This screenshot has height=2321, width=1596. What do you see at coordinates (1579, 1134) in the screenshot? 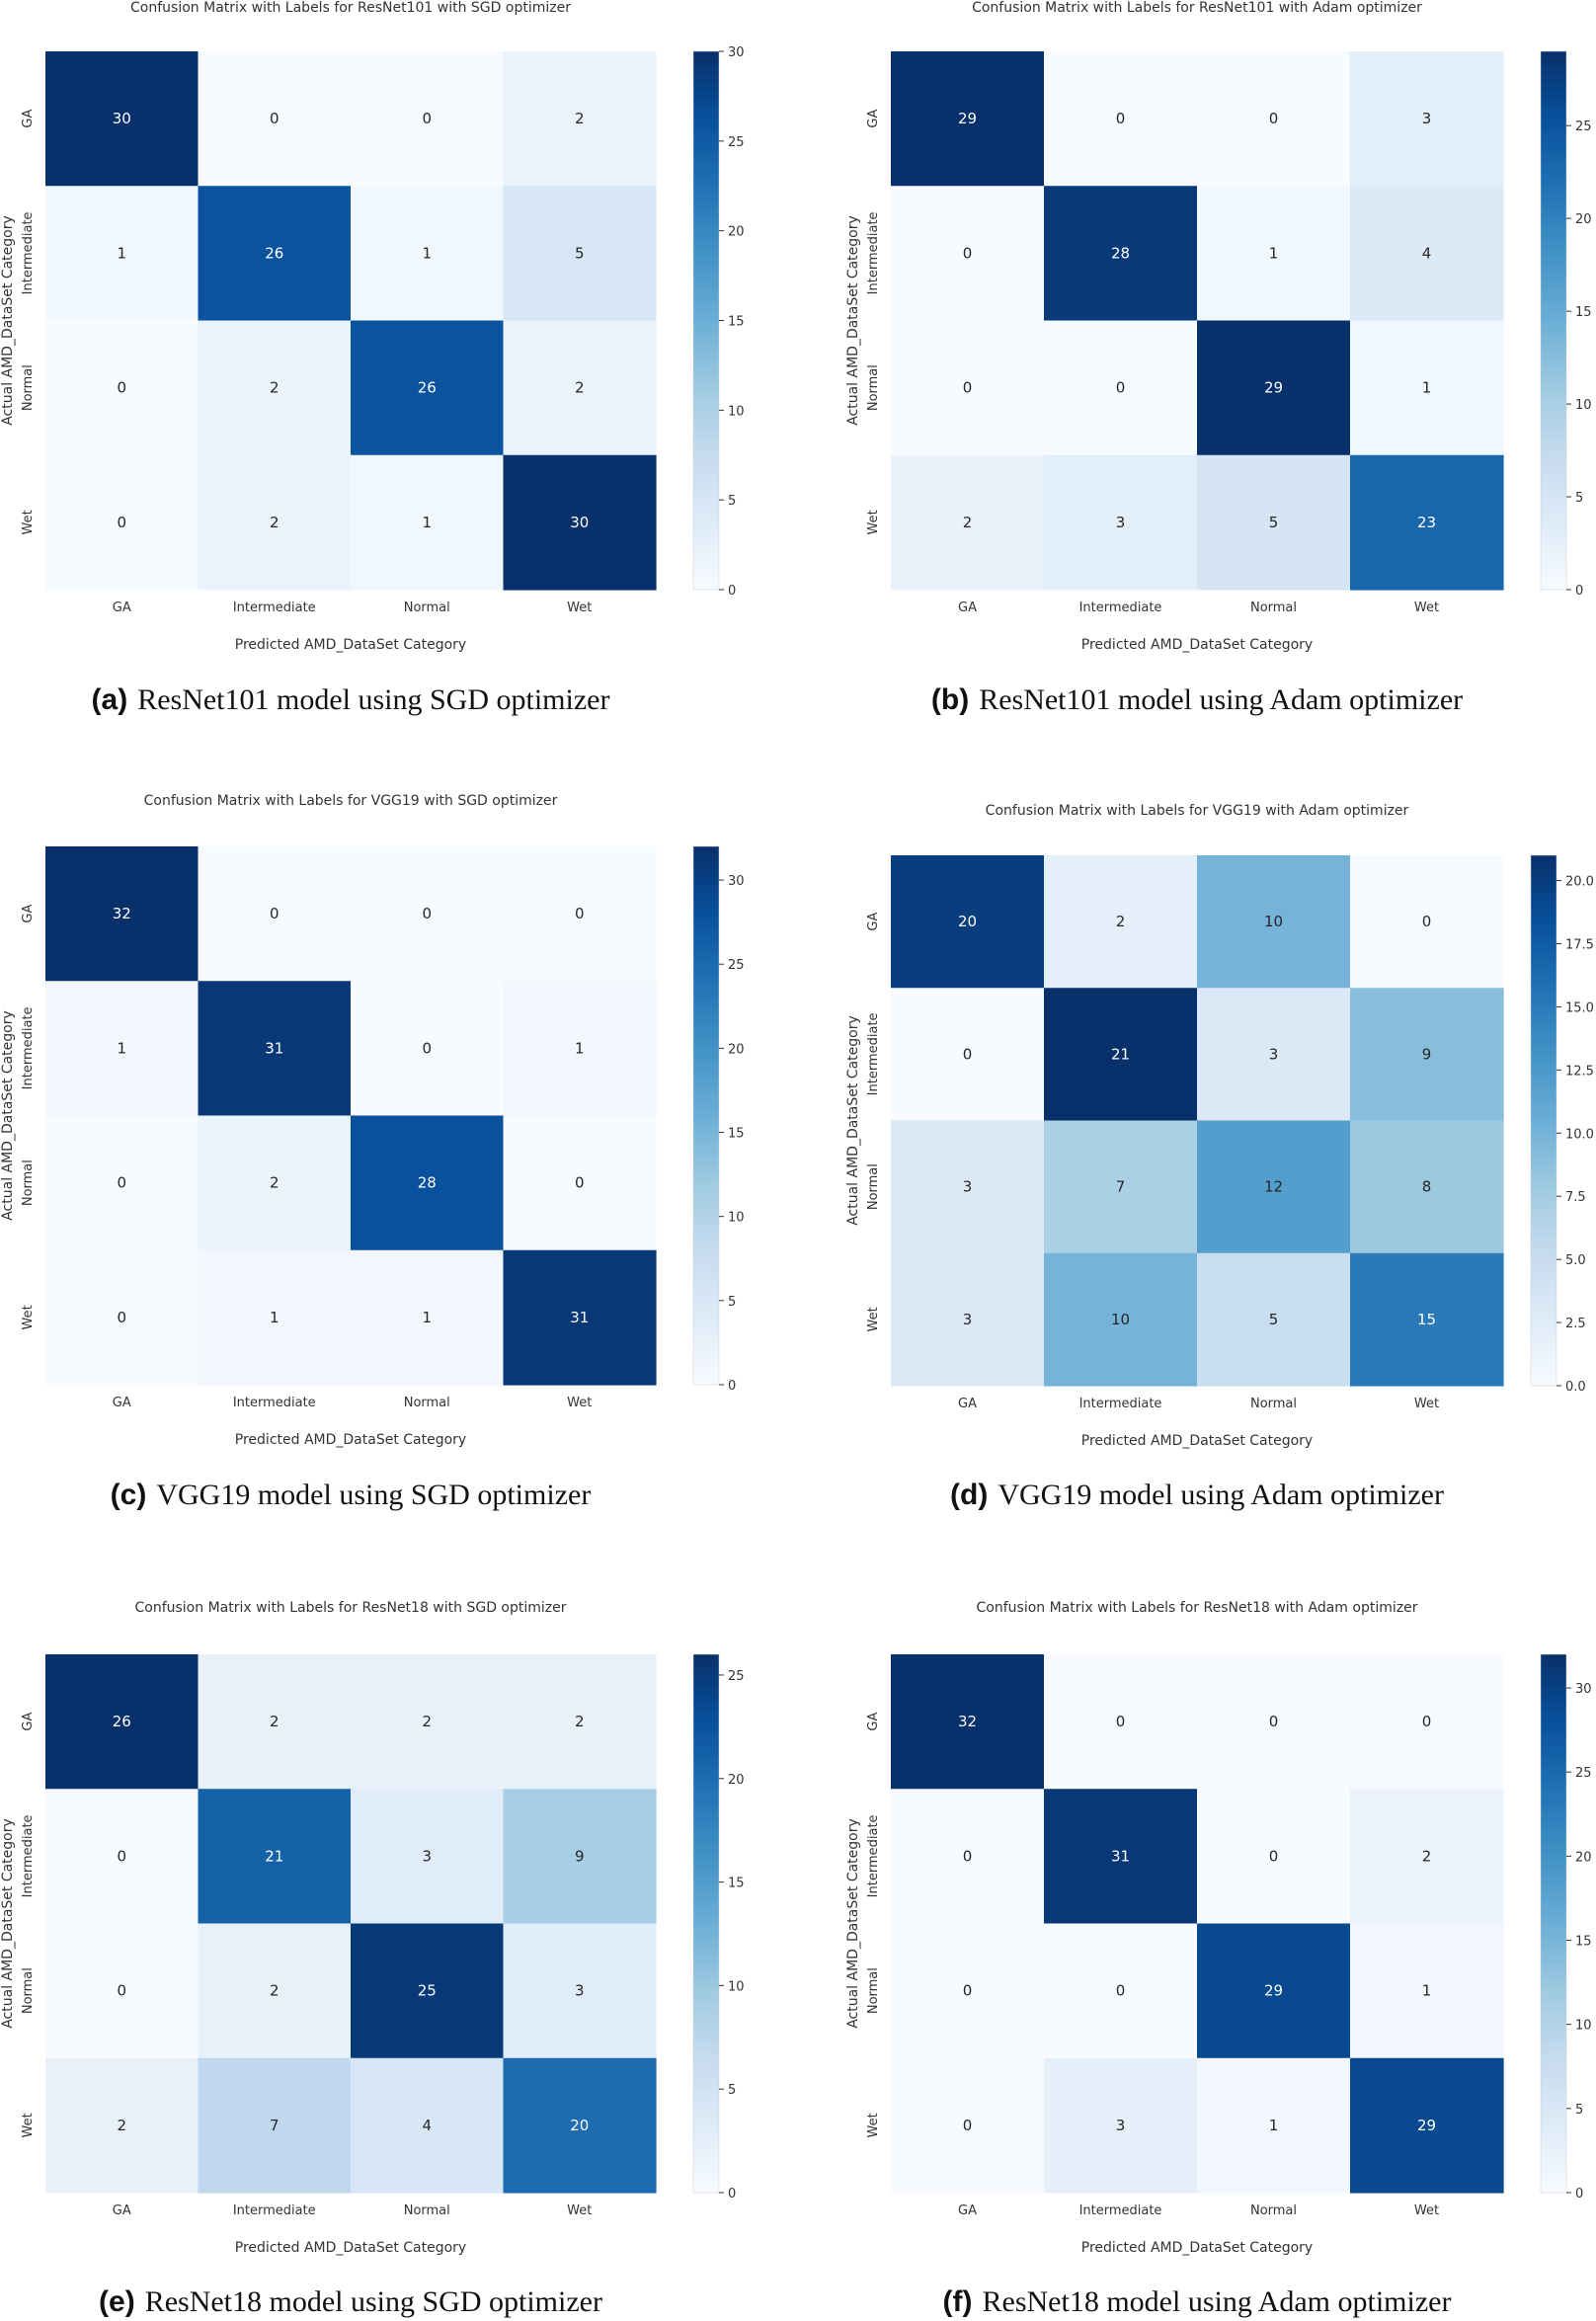
I see `colorbar-tick-label: 10.0` at bounding box center [1579, 1134].